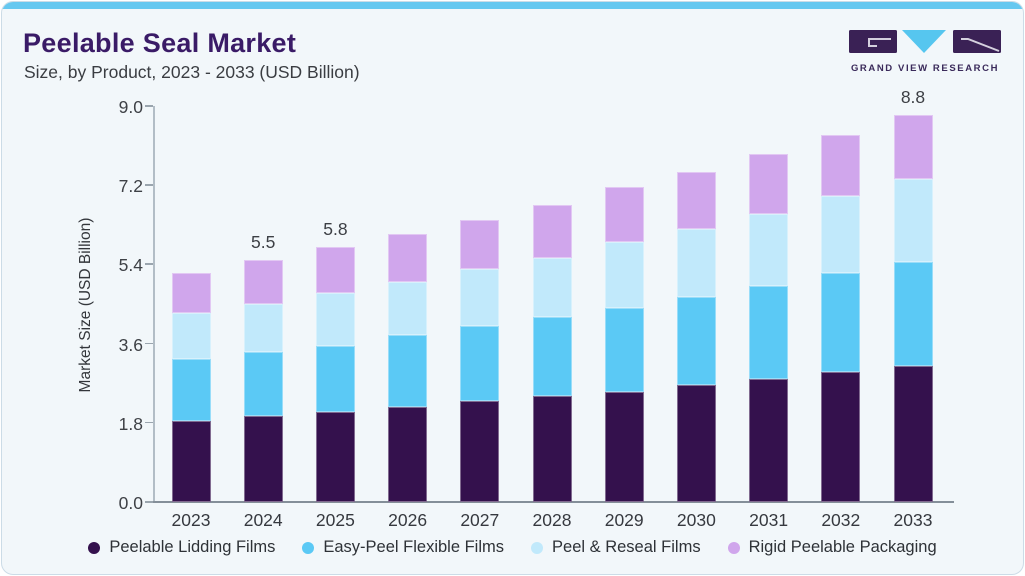 The image size is (1025, 576). Describe the element at coordinates (552, 357) in the screenshot. I see `bar-segment-2028-easy-peel-flexible-films` at that location.